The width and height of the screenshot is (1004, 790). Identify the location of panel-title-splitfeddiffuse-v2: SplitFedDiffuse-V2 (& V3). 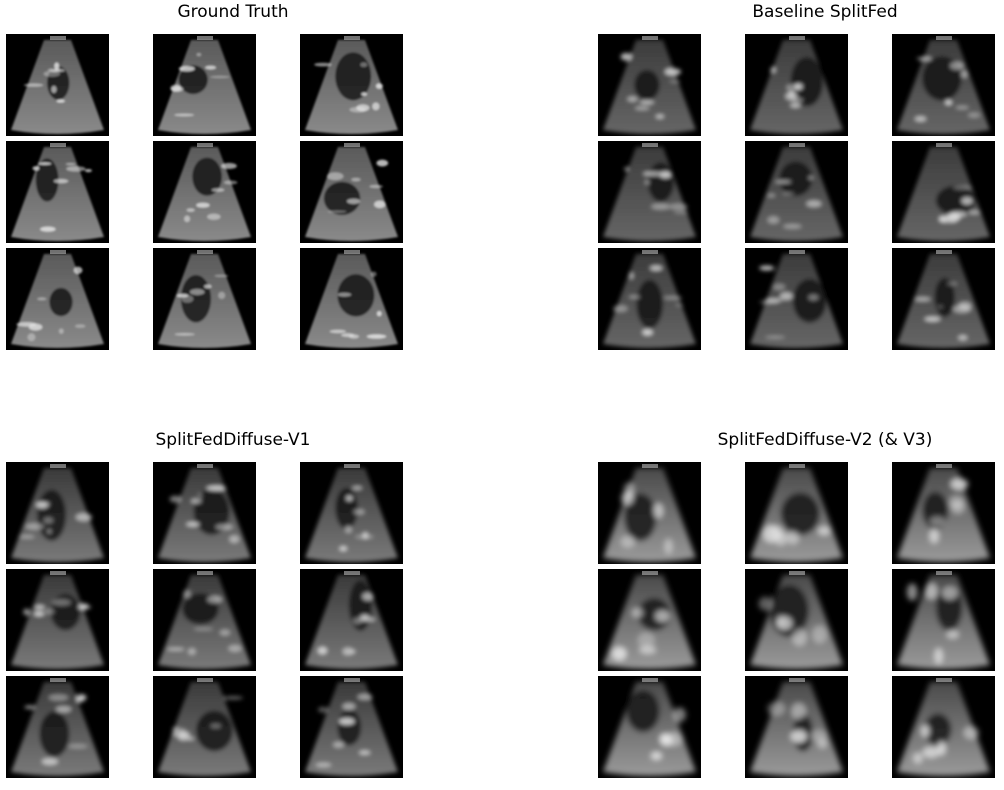
(825, 440).